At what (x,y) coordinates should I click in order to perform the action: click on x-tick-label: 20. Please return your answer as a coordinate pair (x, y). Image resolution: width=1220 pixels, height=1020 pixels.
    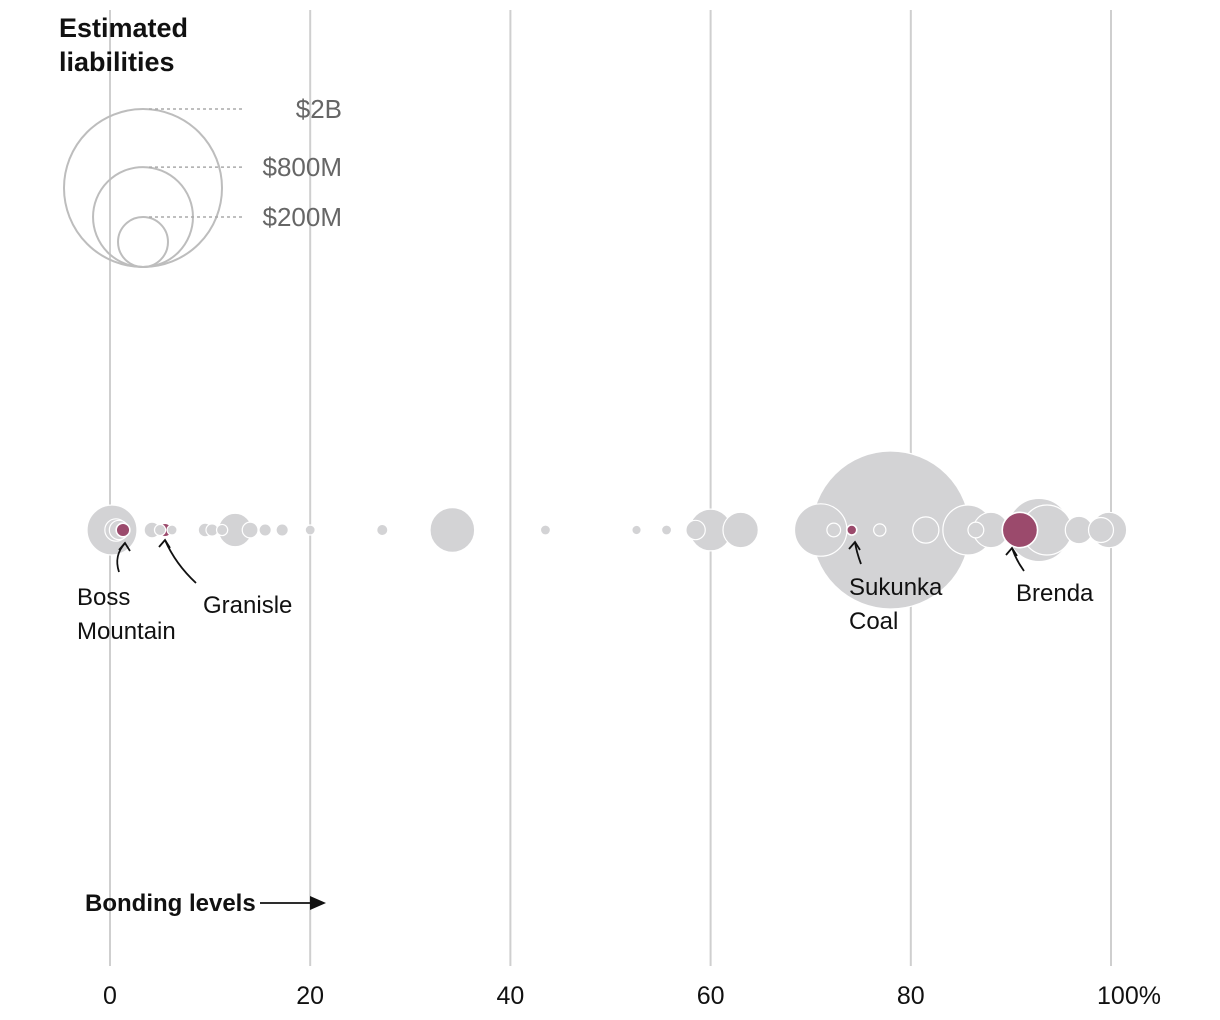
    Looking at the image, I should click on (310, 996).